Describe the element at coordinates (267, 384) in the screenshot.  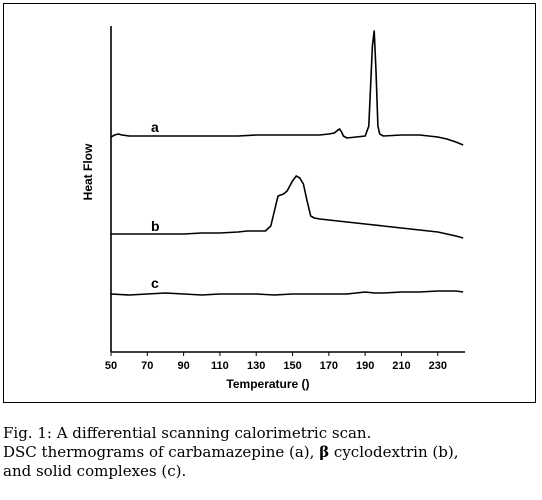
I see `x-axis-label: Temperature ()` at that location.